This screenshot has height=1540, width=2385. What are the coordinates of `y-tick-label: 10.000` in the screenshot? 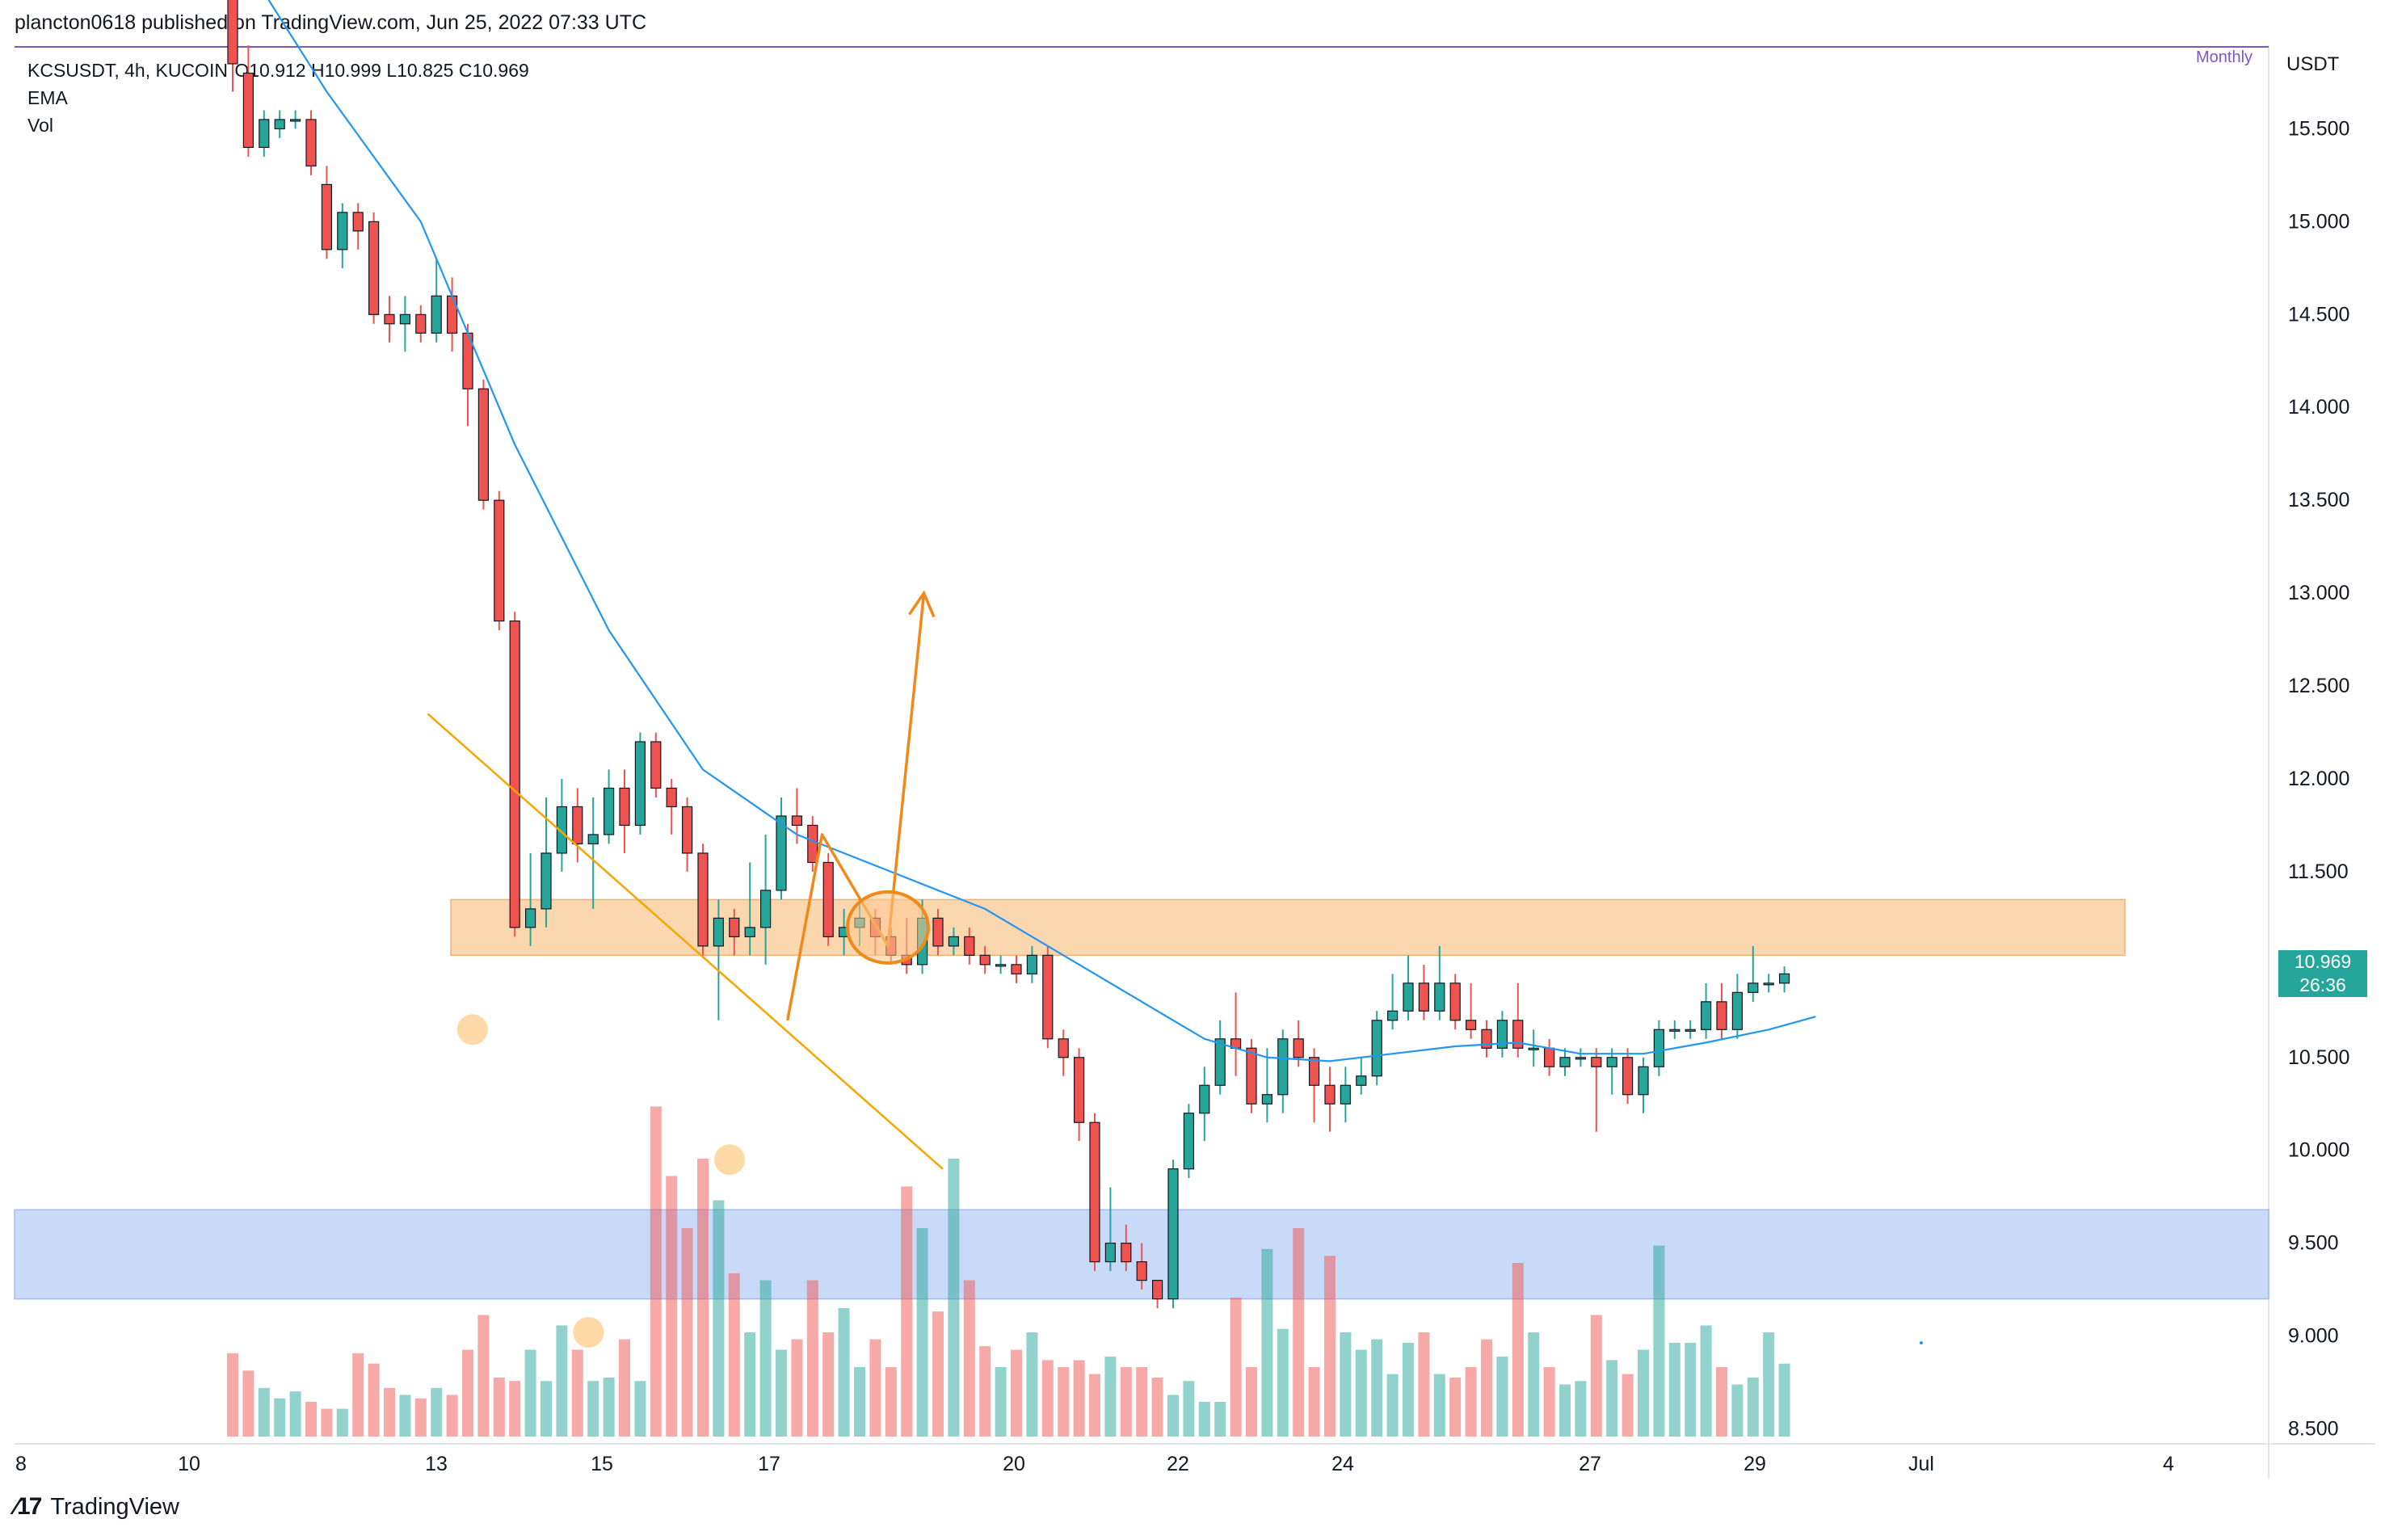 It's located at (2318, 1150).